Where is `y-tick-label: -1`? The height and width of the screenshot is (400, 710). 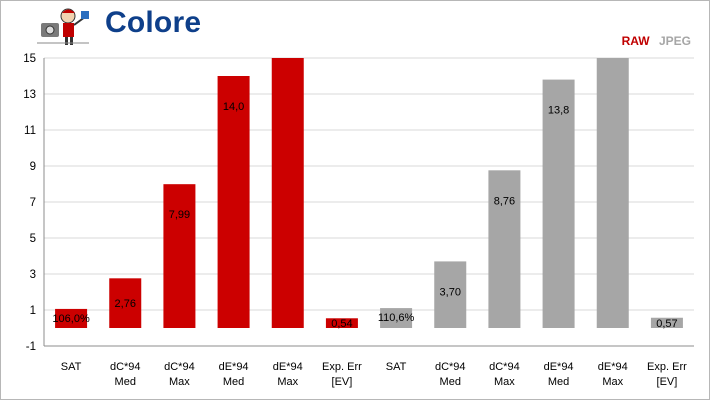
y-tick-label: -1 is located at coordinates (31, 347).